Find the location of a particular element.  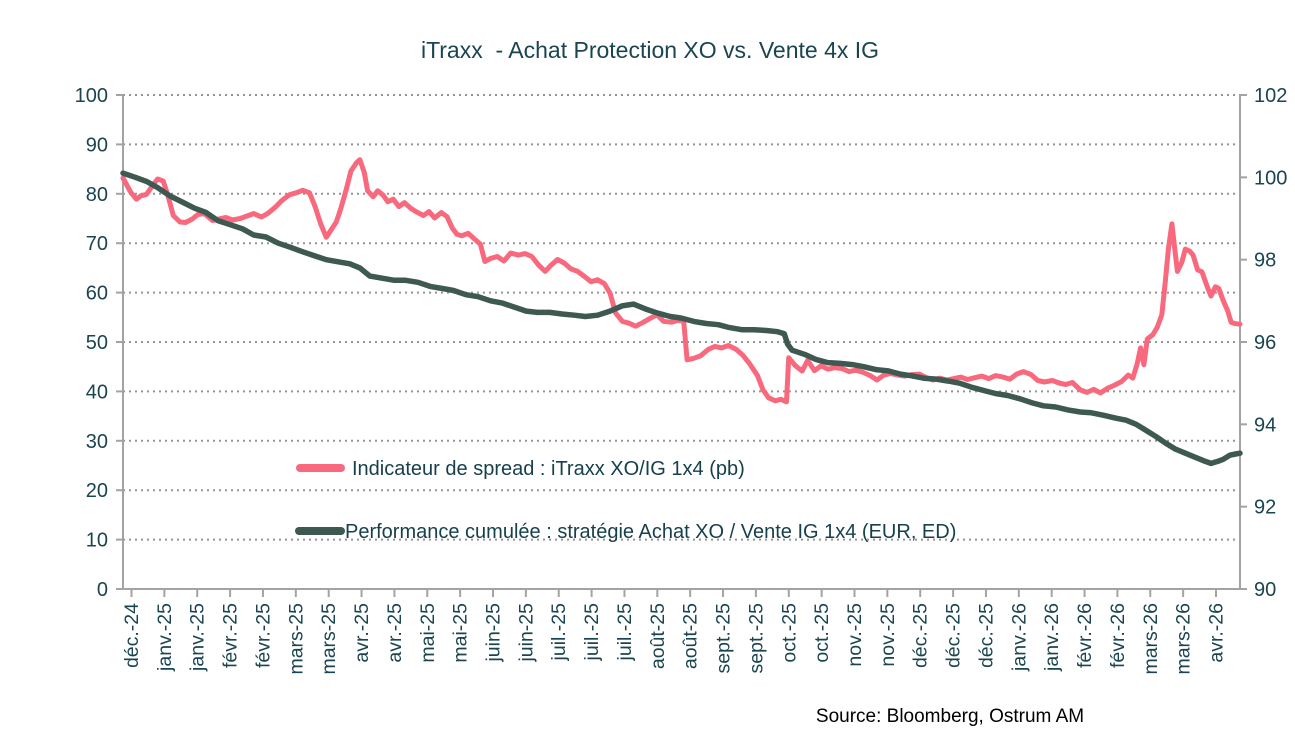

left-axis-tick-label: 0 is located at coordinates (102, 590).